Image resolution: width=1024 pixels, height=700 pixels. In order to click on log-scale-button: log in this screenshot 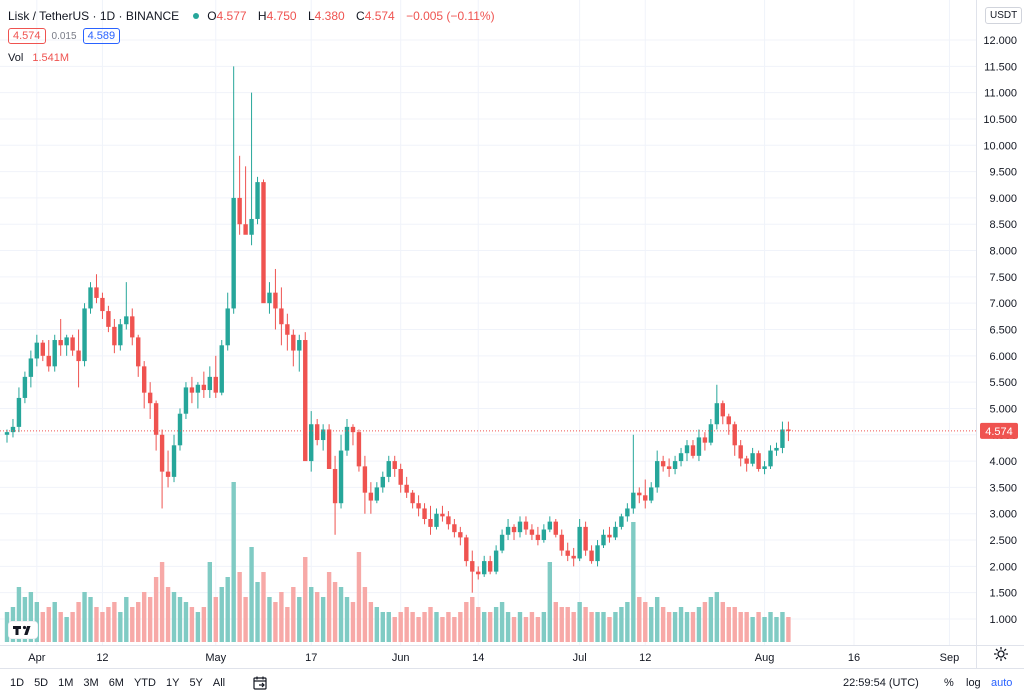, I will do `click(973, 683)`.